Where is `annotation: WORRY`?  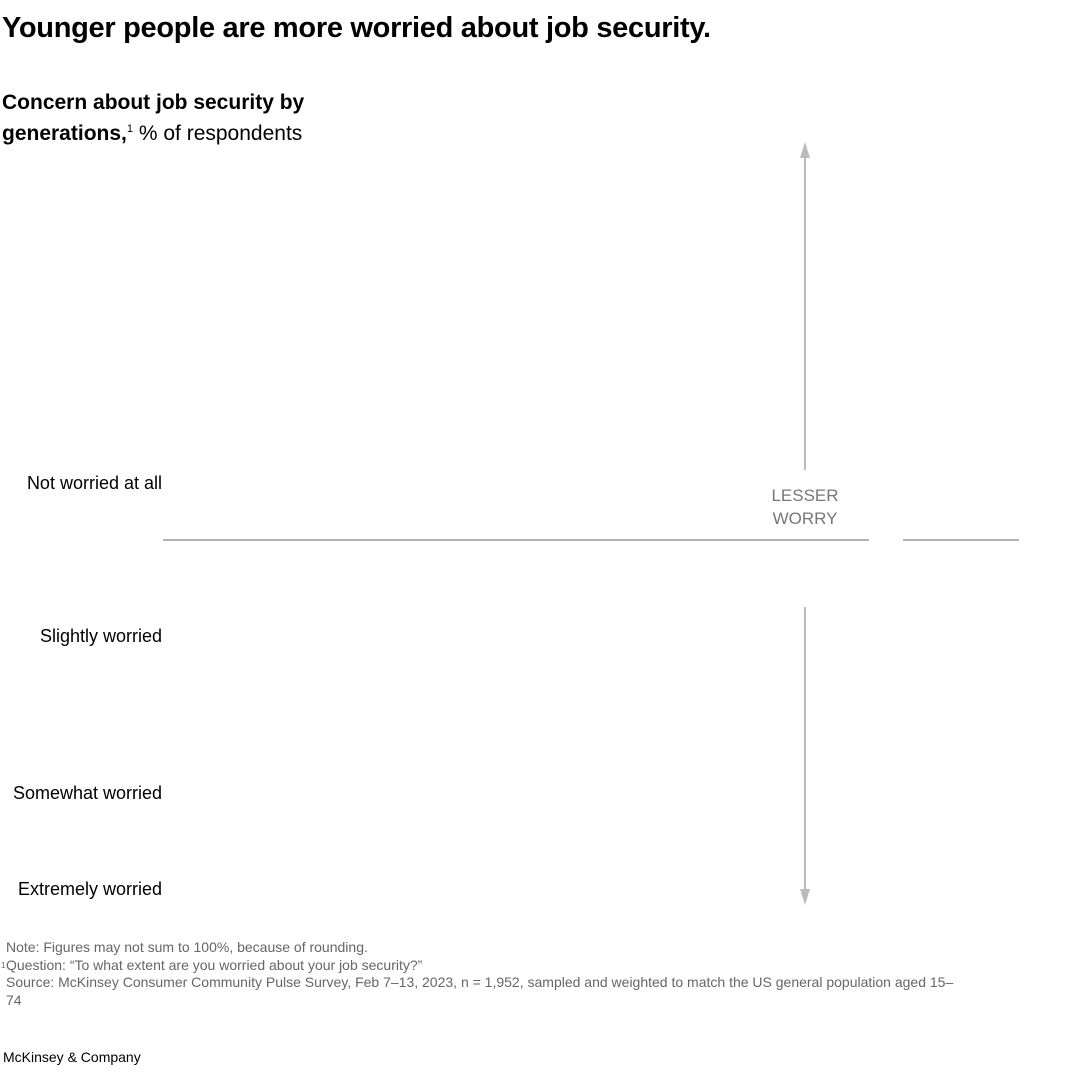 annotation: WORRY is located at coordinates (805, 518).